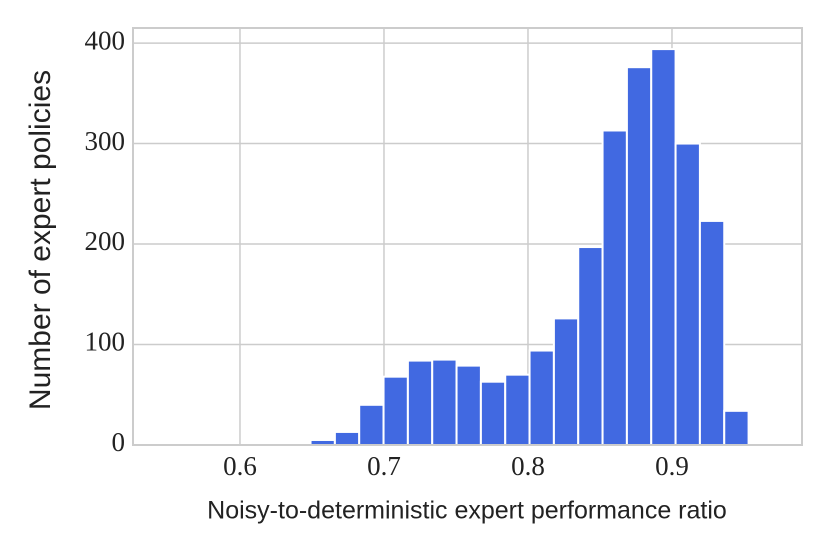  Describe the element at coordinates (528, 466) in the screenshot. I see `x-tick-label: 0.8` at that location.